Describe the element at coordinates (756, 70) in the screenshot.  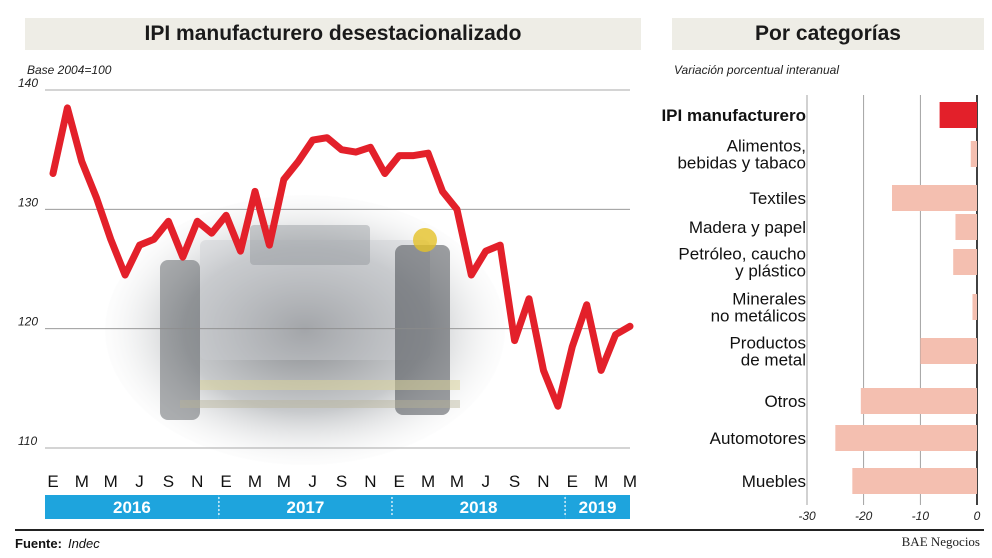
I see `bar-chart-subtitle: Variación porcentual interanual` at that location.